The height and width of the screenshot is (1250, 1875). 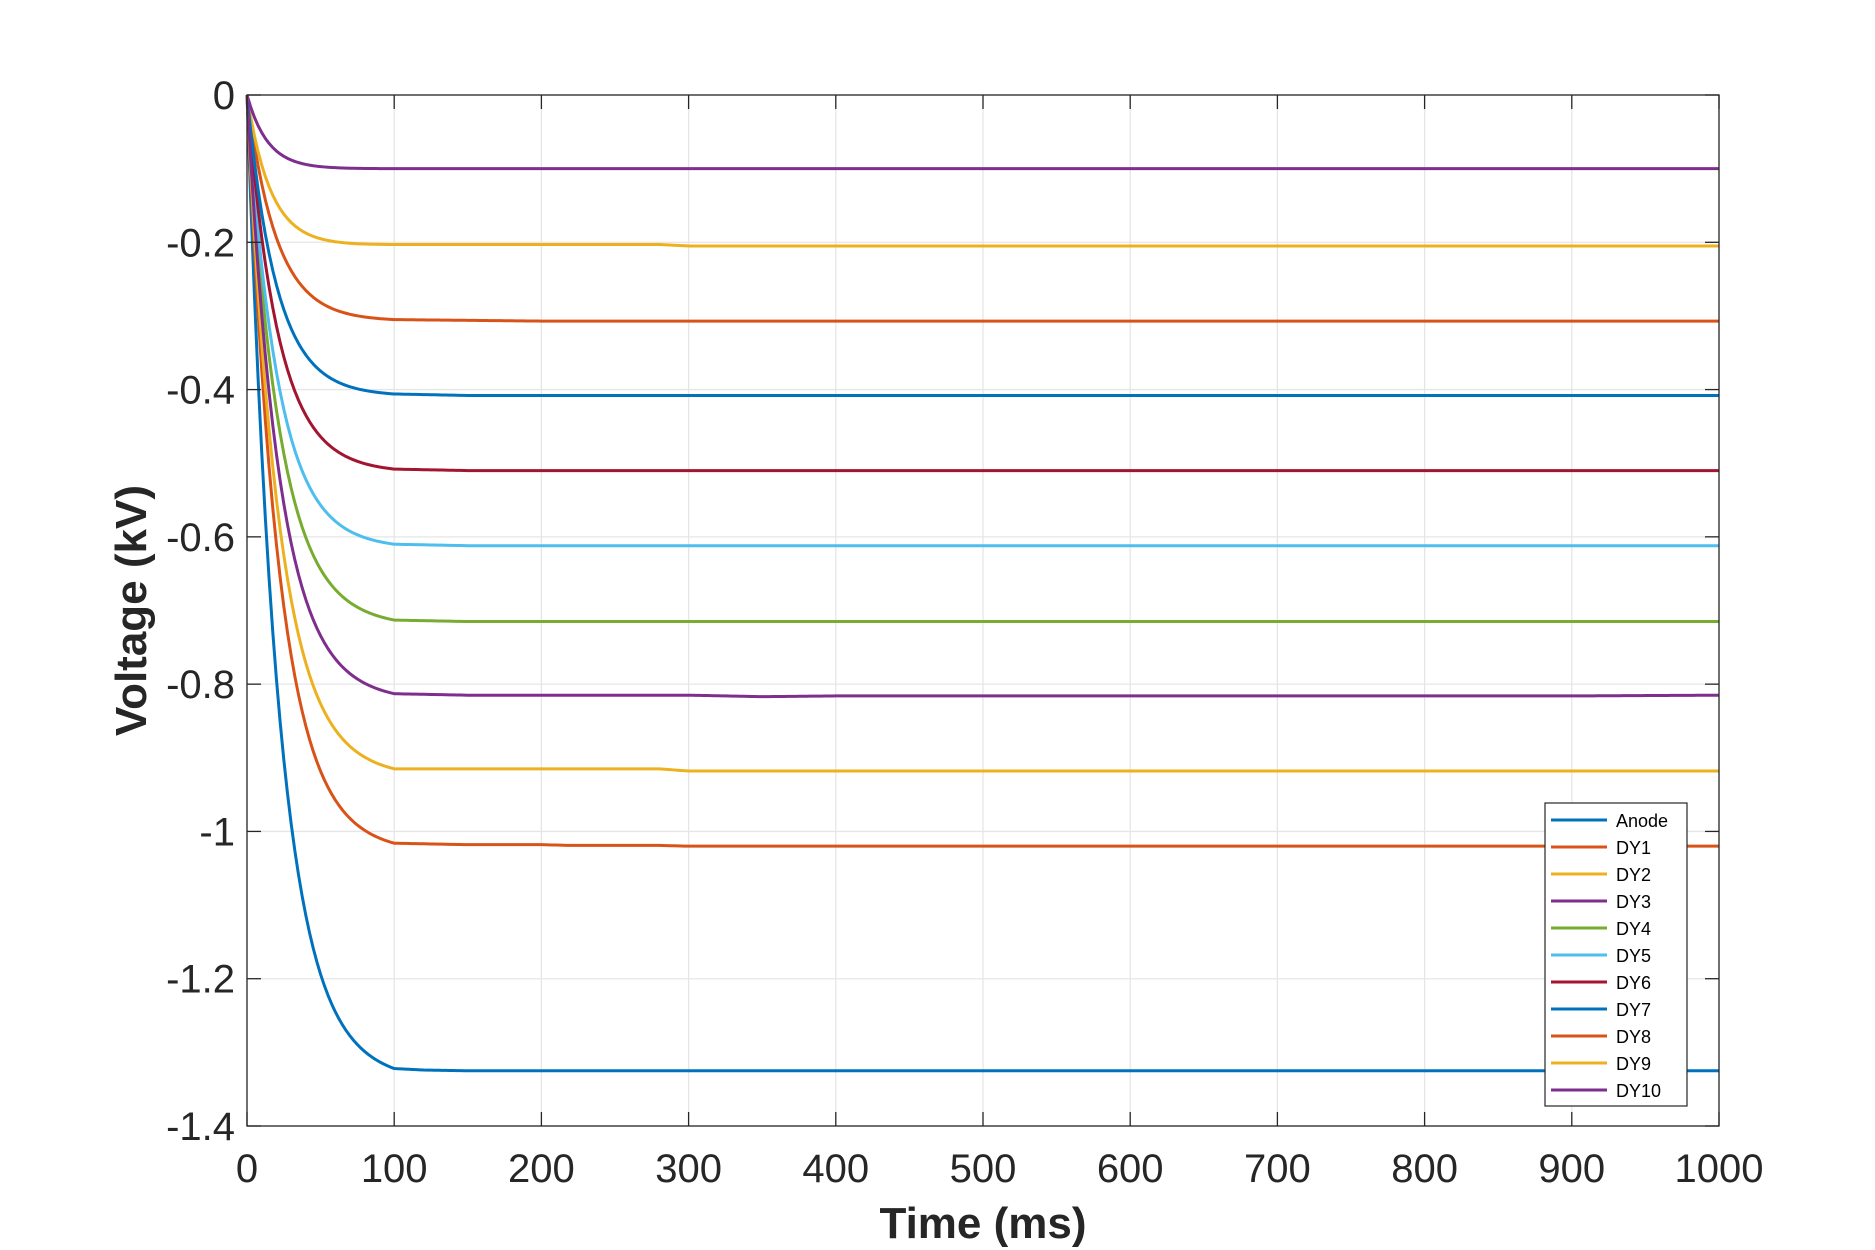 What do you see at coordinates (1130, 1169) in the screenshot?
I see `x-tick-label: 600` at bounding box center [1130, 1169].